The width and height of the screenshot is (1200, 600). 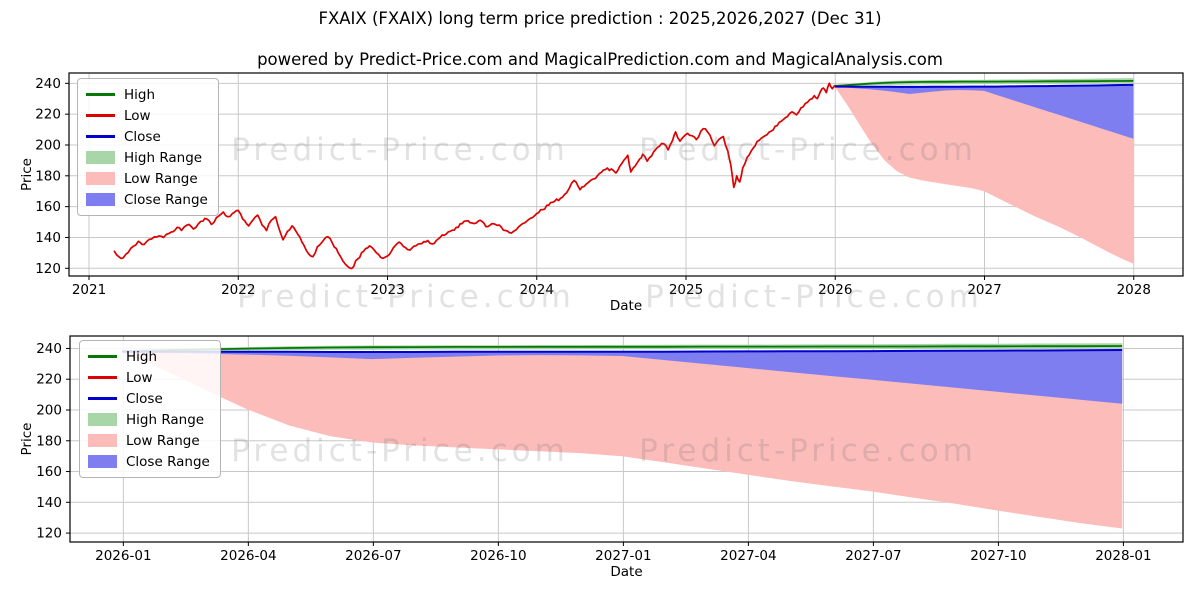 I want to click on x-tick-label: 2027, so click(x=984, y=290).